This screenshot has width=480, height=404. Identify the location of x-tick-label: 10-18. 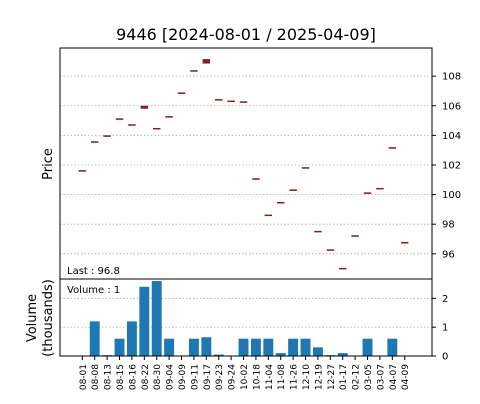
(257, 377).